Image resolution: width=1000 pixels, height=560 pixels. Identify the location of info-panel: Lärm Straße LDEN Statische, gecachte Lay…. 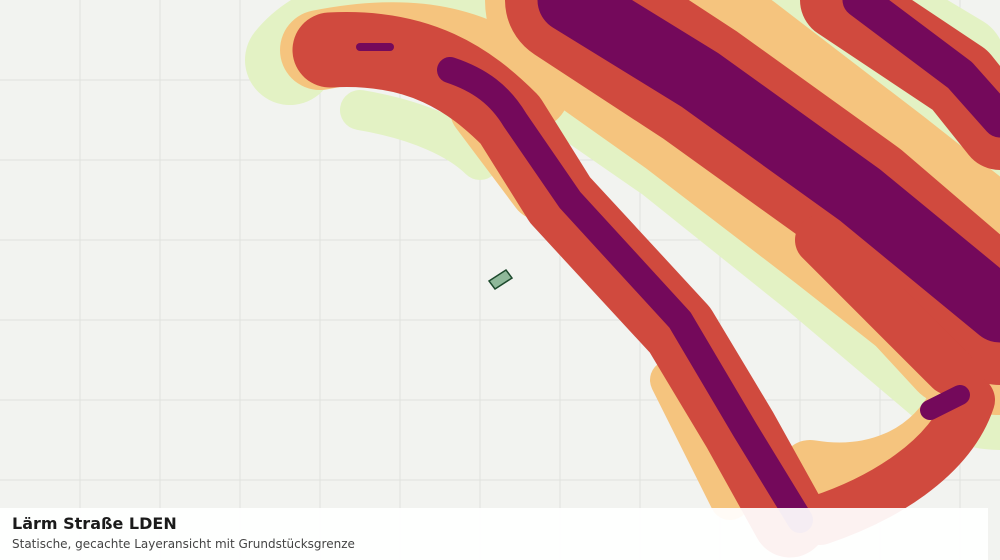
(494, 534).